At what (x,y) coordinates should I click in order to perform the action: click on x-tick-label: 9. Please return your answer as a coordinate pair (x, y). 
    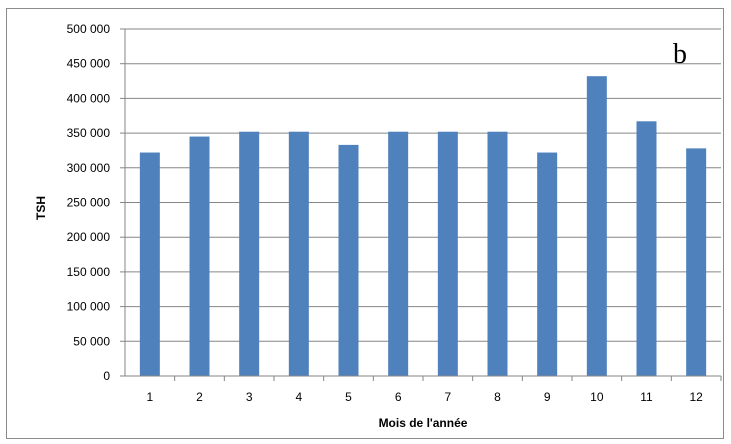
    Looking at the image, I should click on (547, 397).